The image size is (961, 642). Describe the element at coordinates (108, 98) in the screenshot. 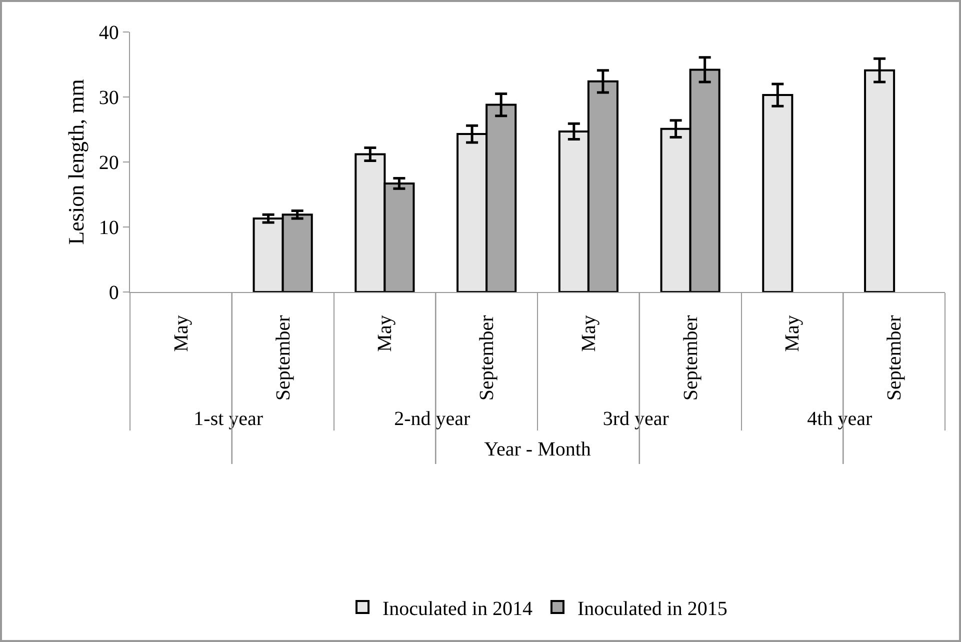

I see `y-tick-label: 30` at that location.